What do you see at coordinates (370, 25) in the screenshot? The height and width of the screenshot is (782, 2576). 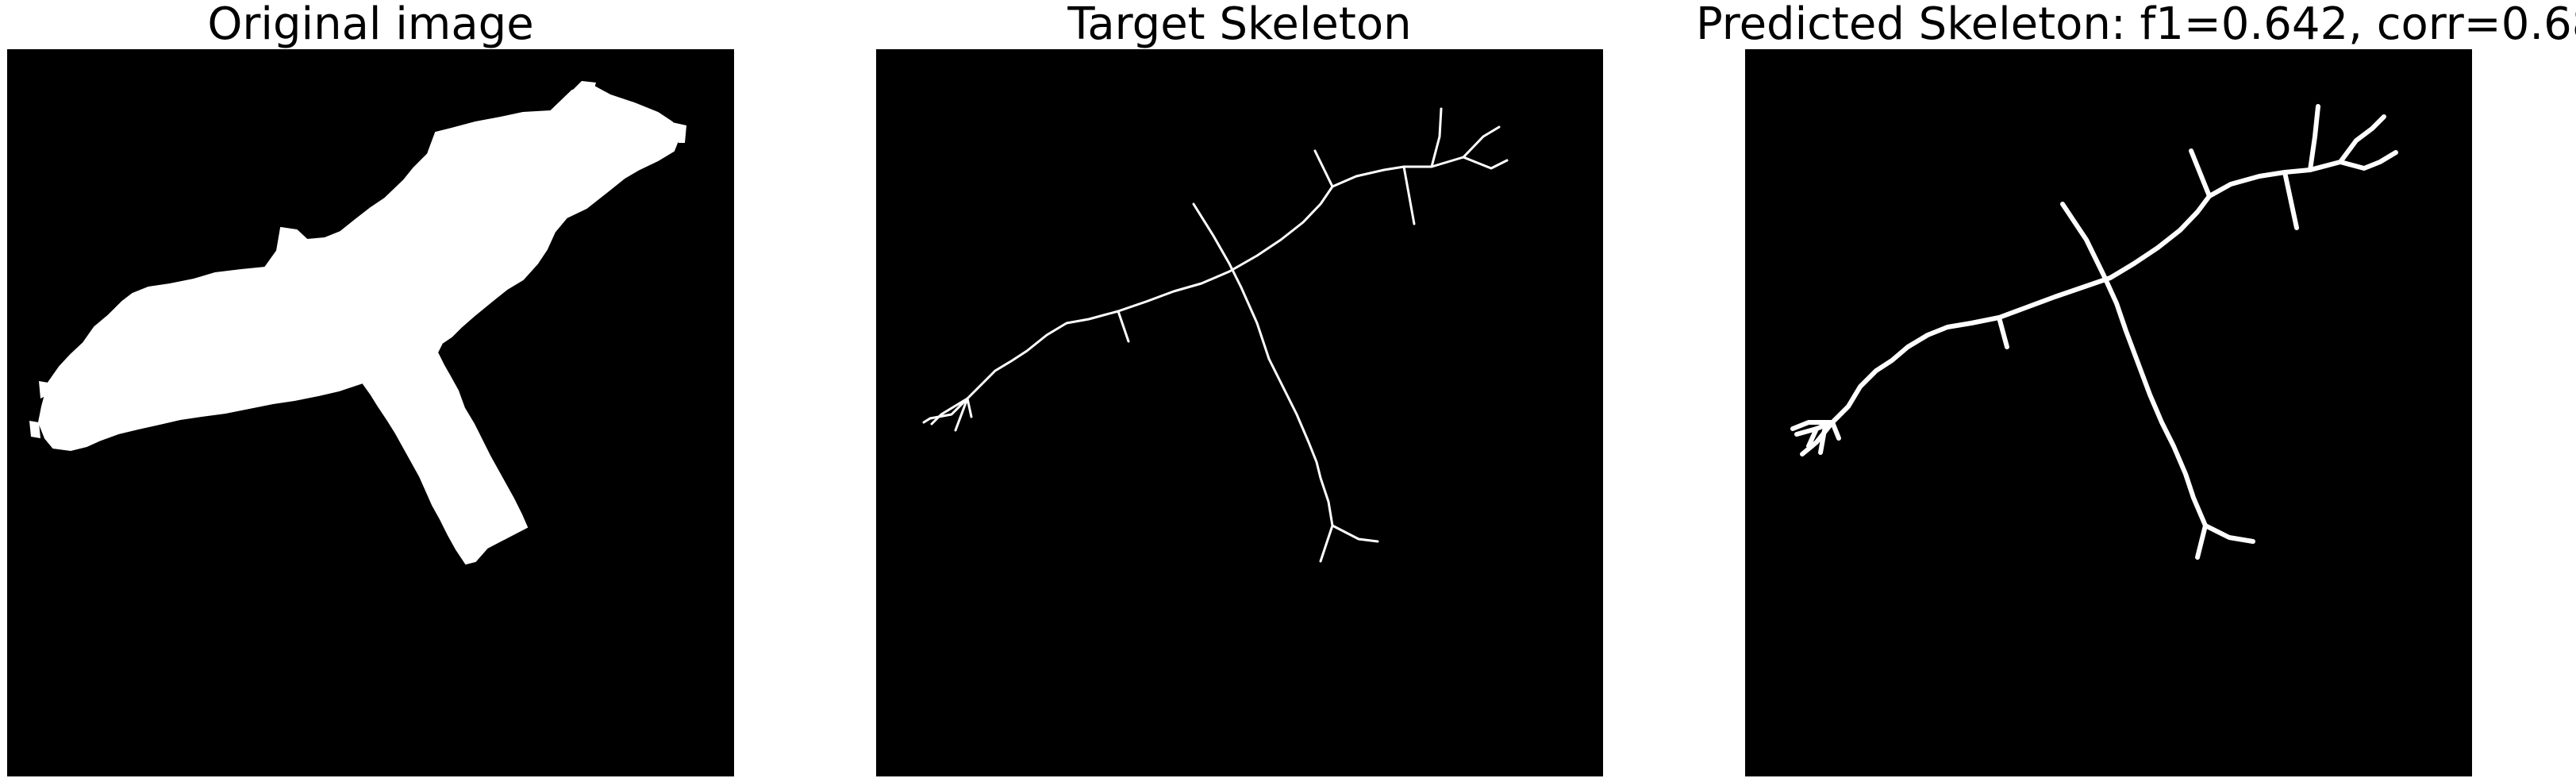 I see `panel-title-original: Original image` at bounding box center [370, 25].